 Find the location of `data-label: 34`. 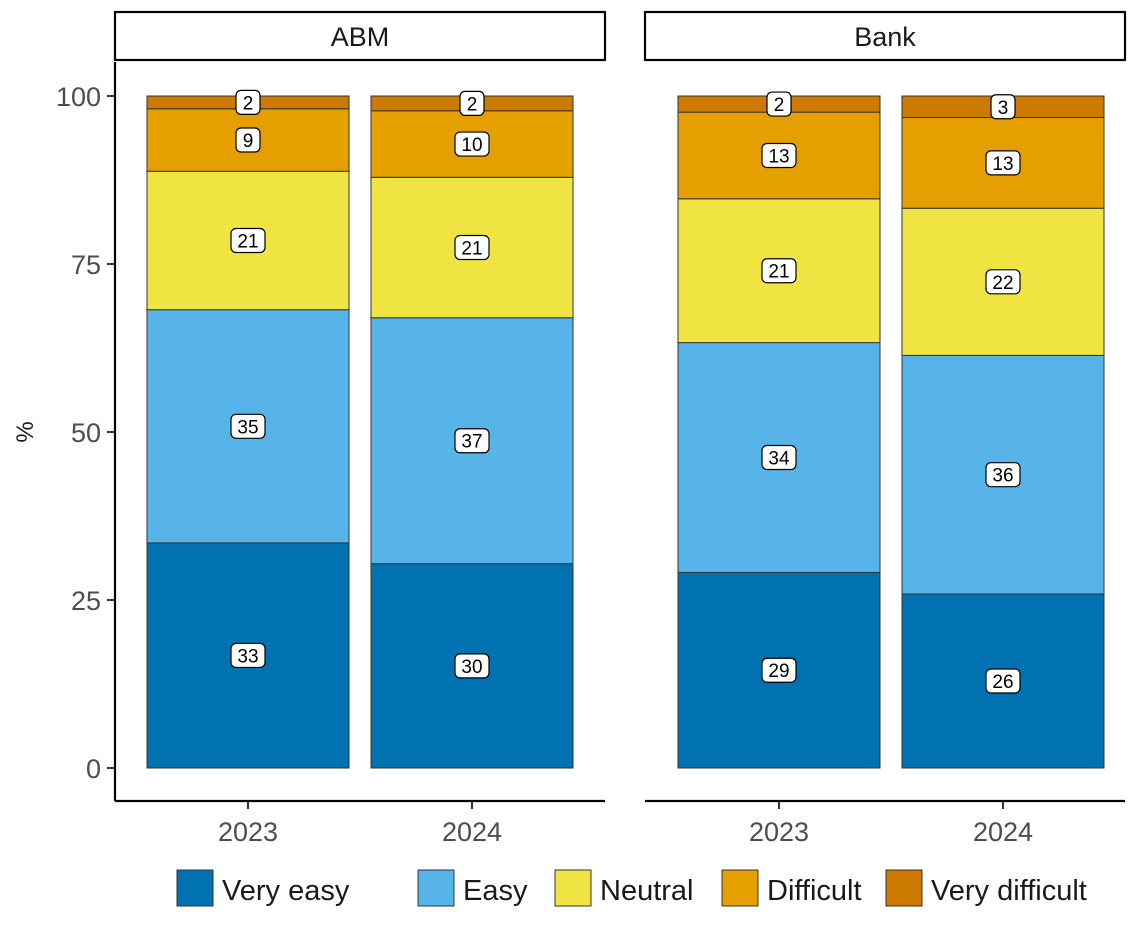

data-label: 34 is located at coordinates (779, 459).